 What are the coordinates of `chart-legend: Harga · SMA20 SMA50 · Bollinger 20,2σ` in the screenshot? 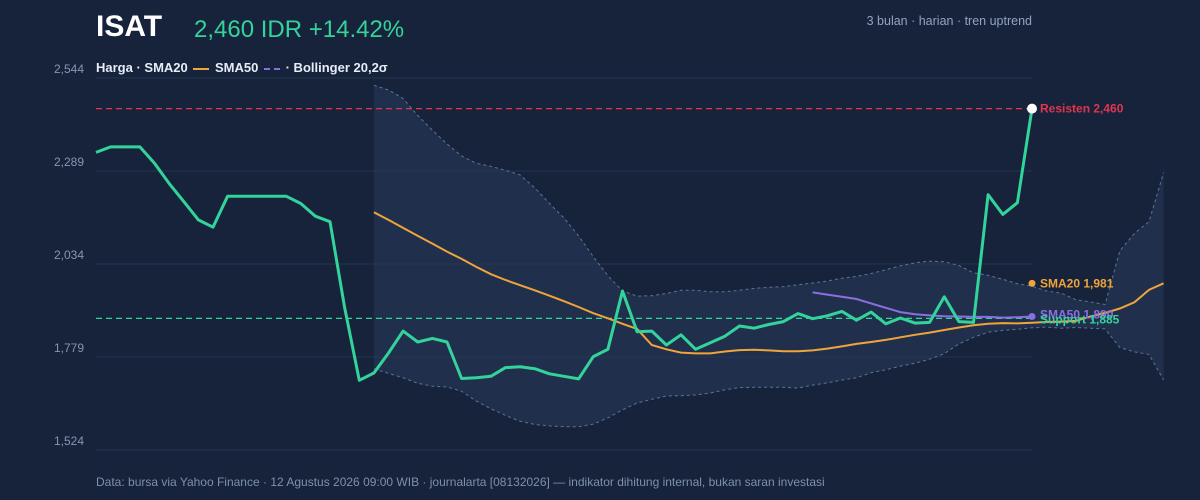 It's located at (242, 67).